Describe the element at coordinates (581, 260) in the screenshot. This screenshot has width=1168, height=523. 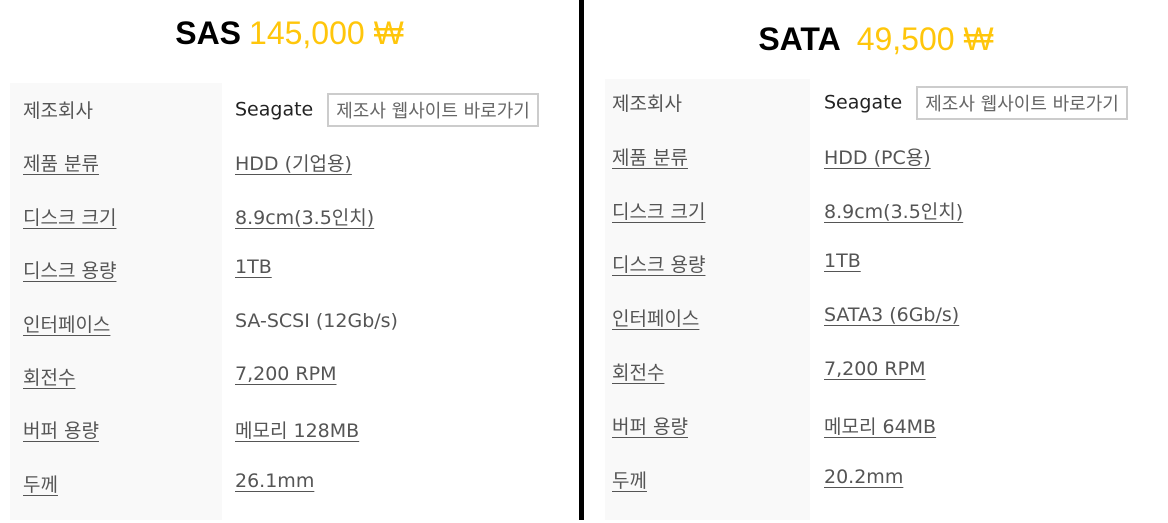
I see `divider` at that location.